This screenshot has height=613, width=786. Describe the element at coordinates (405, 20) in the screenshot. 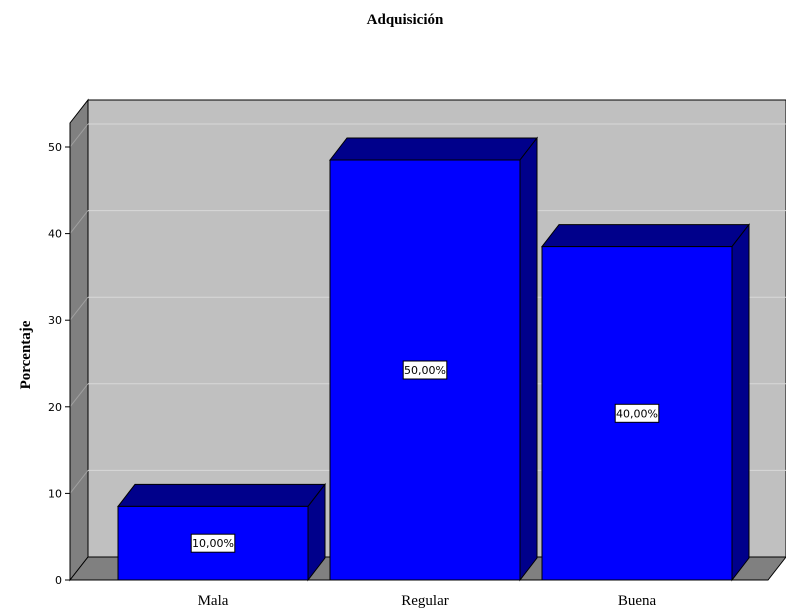

I see `chart-title: Adquisición` at that location.